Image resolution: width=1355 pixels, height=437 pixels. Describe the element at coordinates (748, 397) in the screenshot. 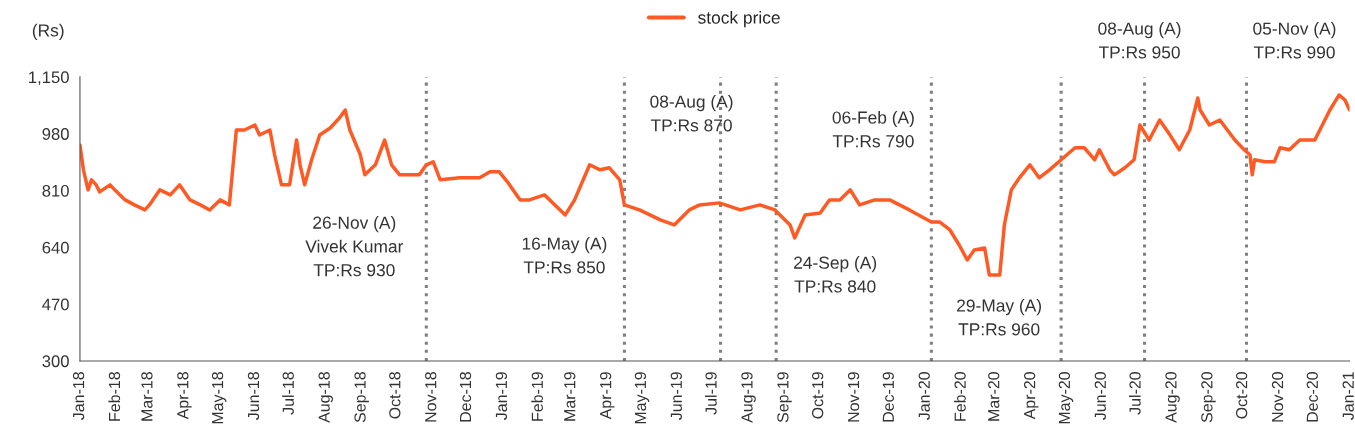

I see `x-tick-label: Aug-19` at that location.